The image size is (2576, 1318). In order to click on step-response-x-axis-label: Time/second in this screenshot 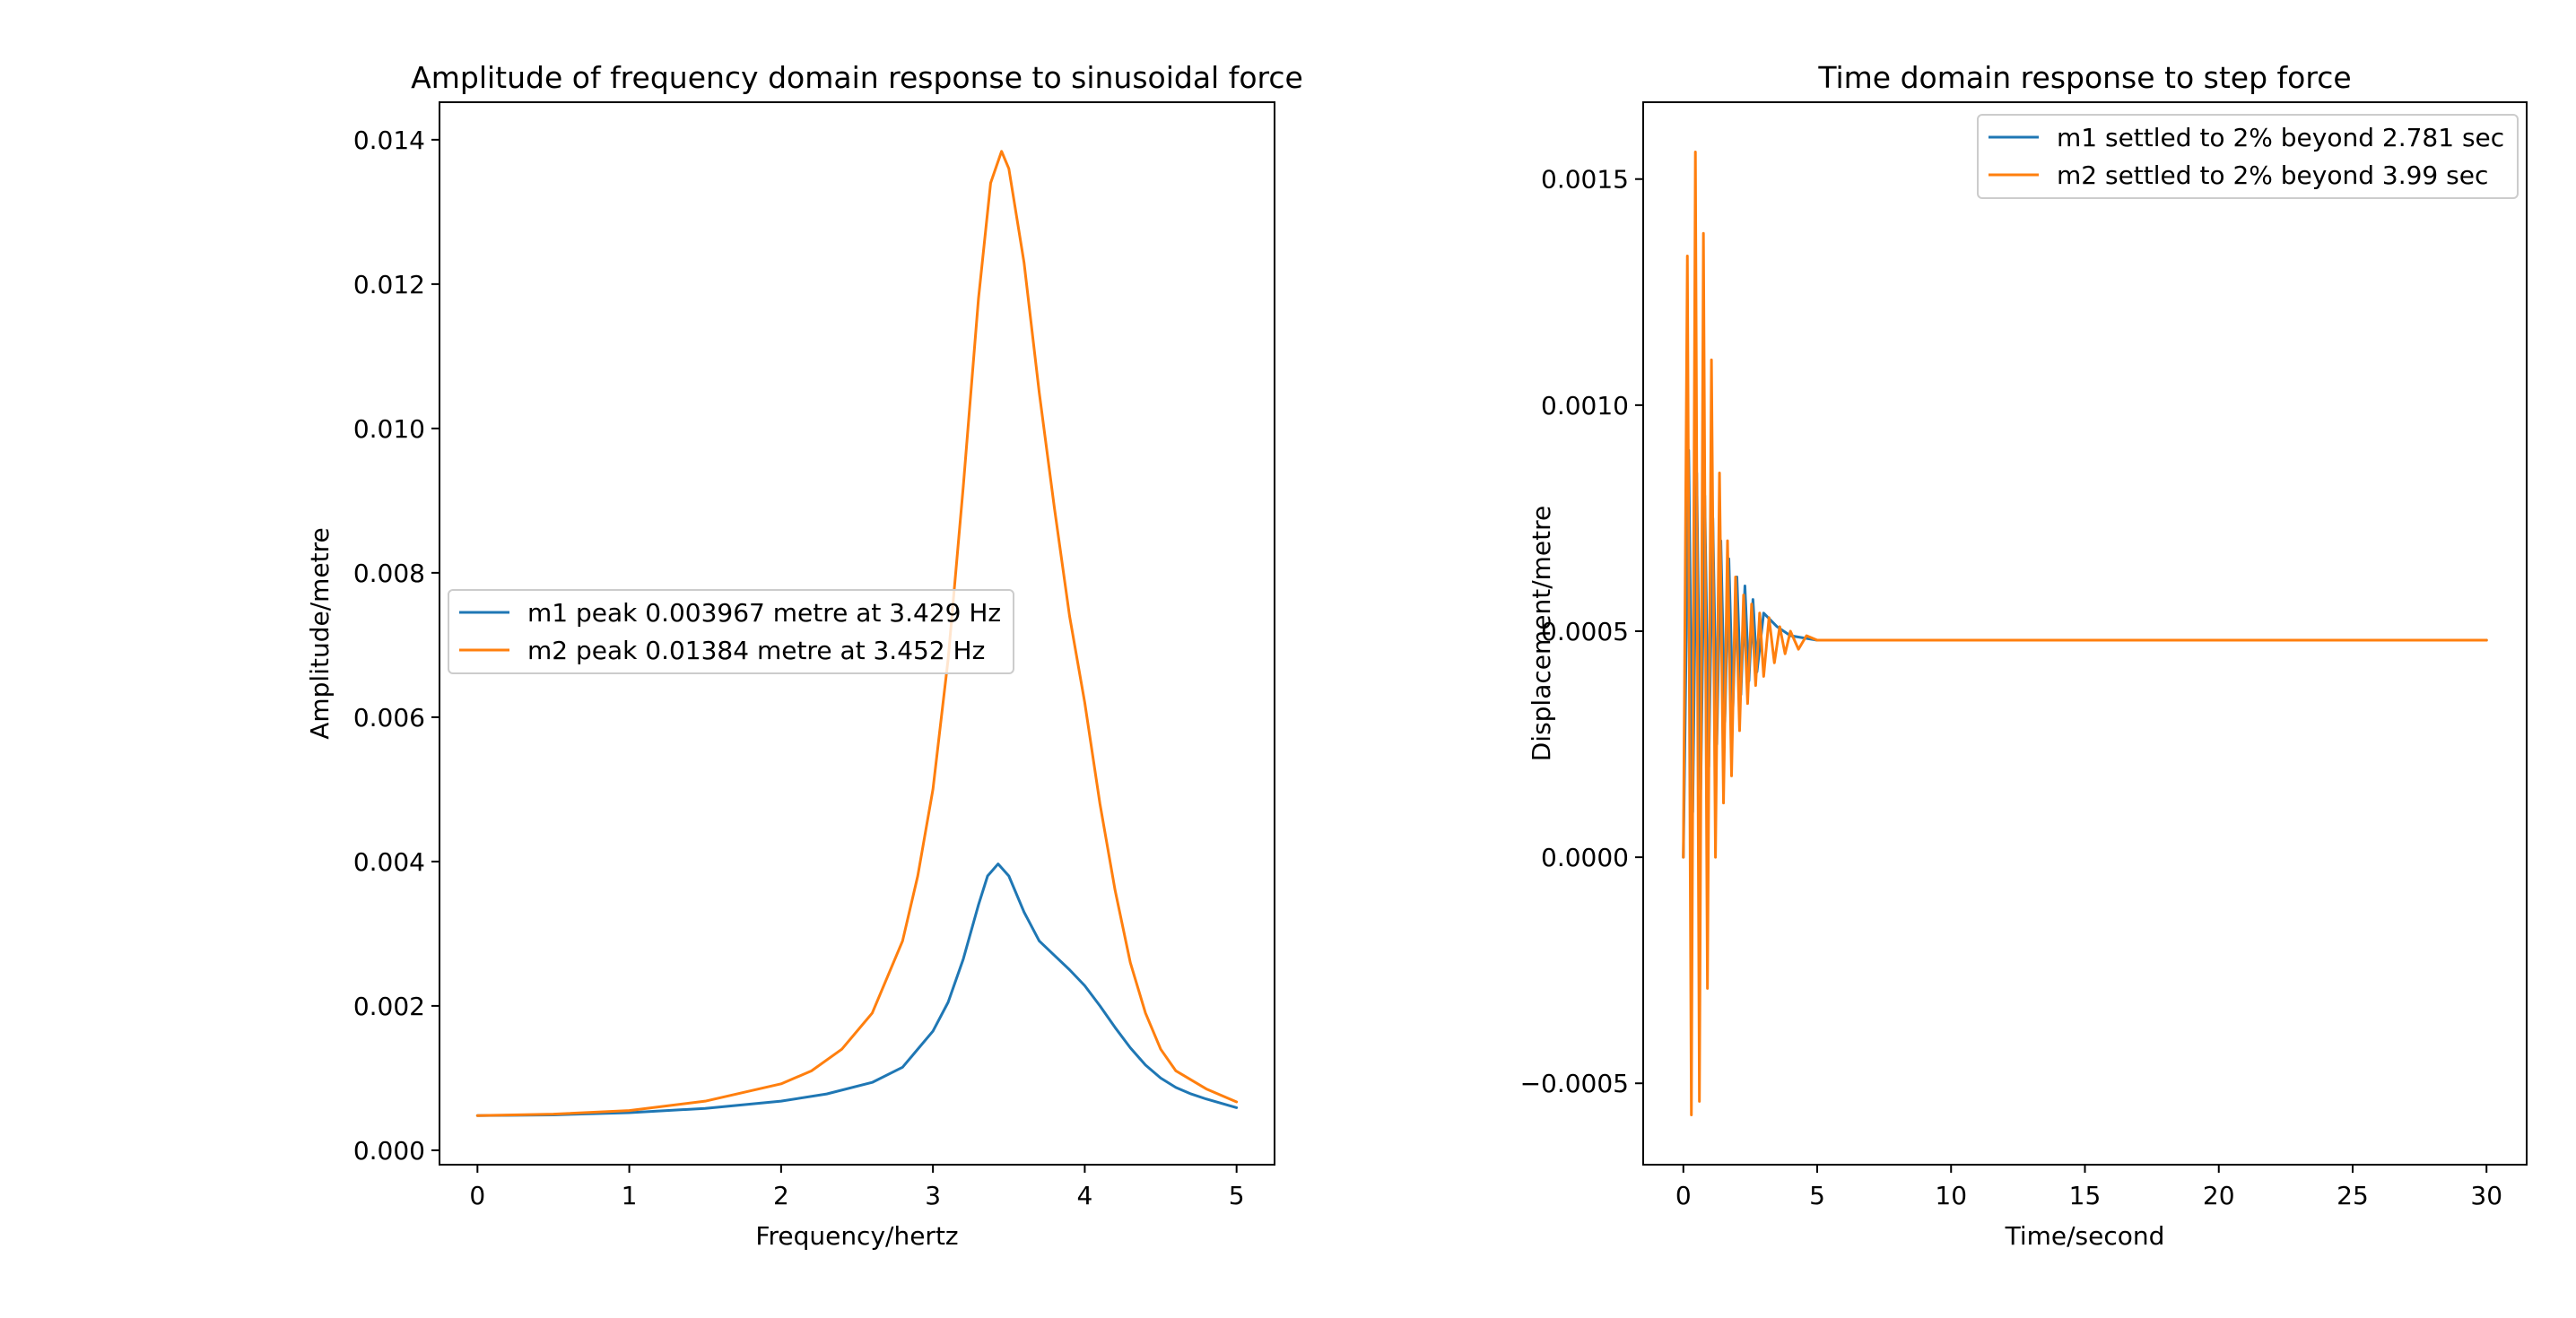, I will do `click(2085, 1236)`.